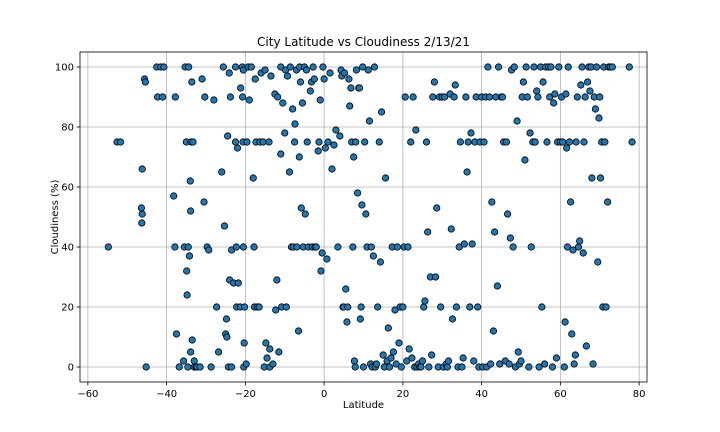 This screenshot has width=720, height=432. I want to click on y-tick-label: 60, so click(67, 188).